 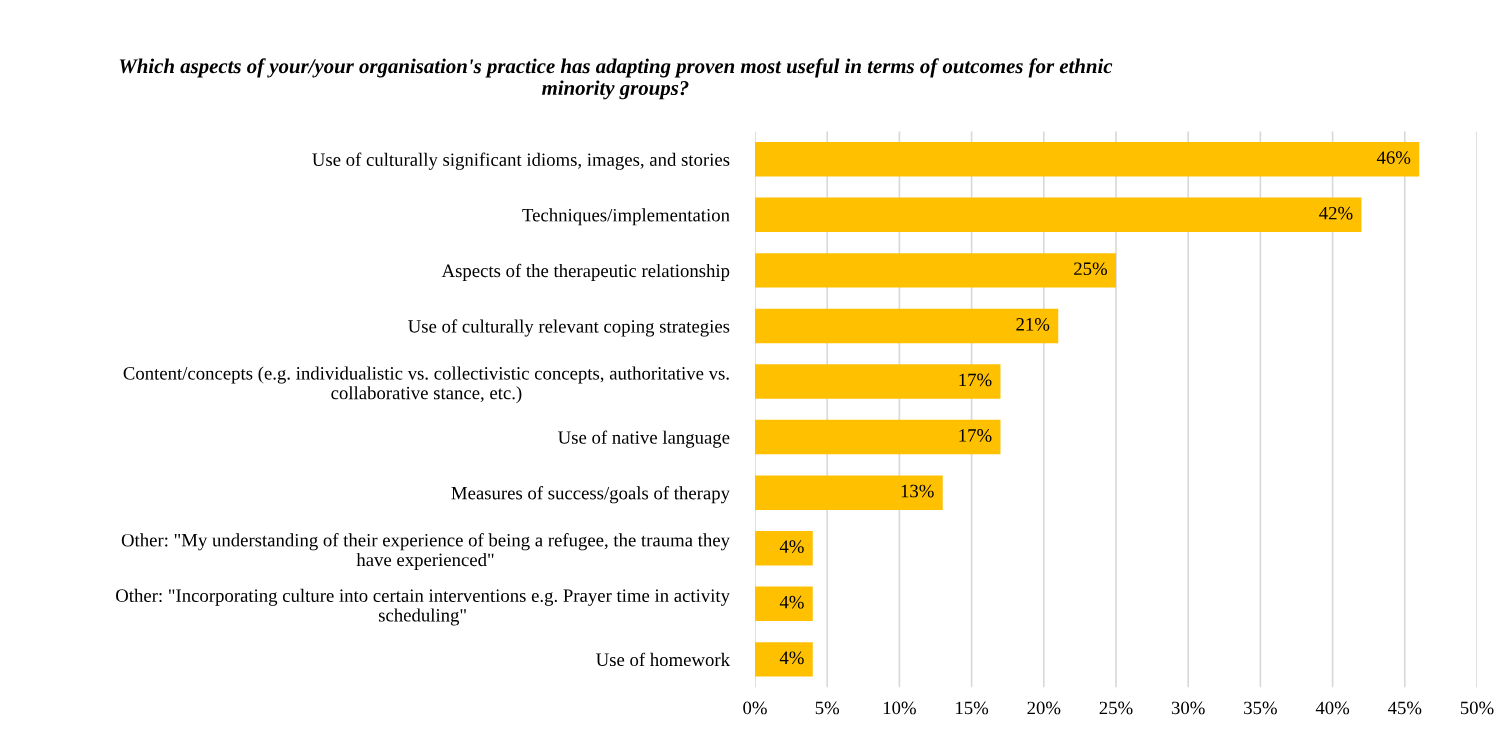 I want to click on y-tick-label: Use of culturally relevant coping strategies, so click(x=569, y=328).